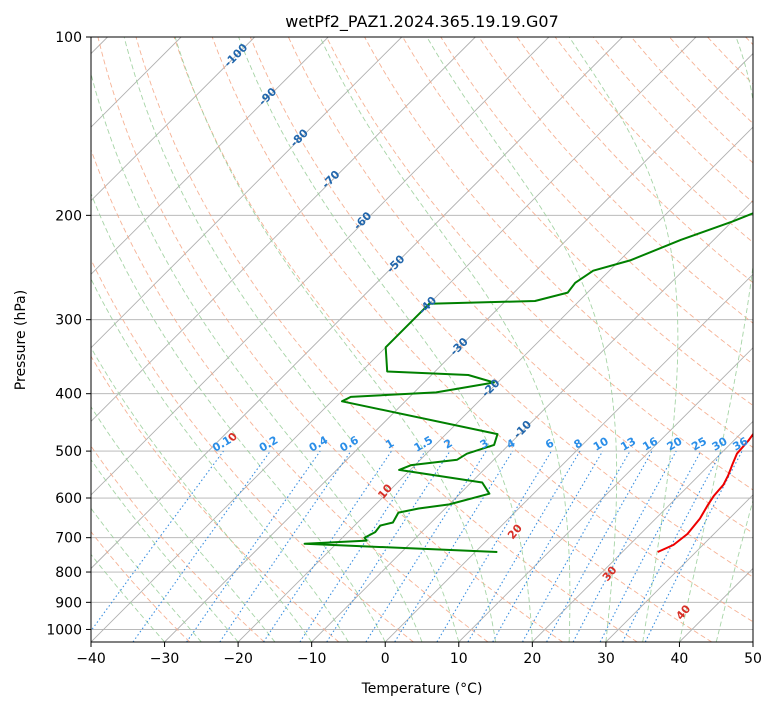 The image size is (775, 708). I want to click on y-tick-label: 600, so click(68, 499).